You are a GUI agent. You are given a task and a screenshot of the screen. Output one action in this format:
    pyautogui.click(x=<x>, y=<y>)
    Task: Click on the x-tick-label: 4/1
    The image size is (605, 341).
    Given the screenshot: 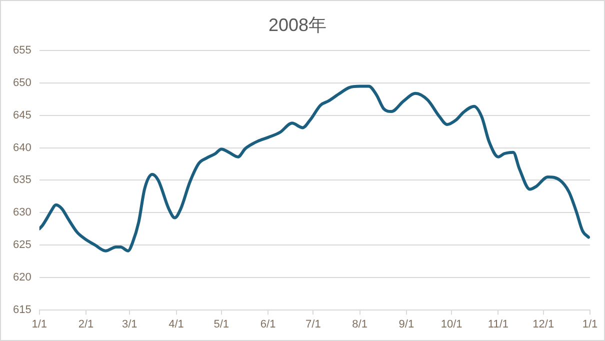 What is the action you would take?
    pyautogui.click(x=176, y=324)
    